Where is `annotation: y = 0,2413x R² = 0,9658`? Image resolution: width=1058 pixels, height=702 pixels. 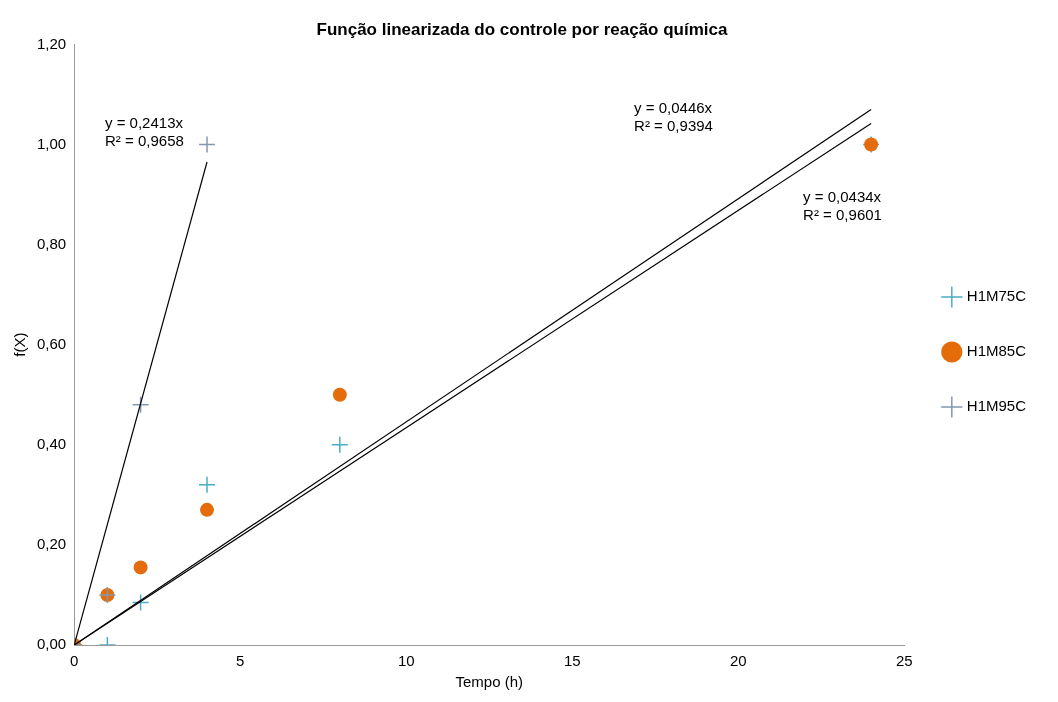
annotation: y = 0,2413x R² = 0,9658 is located at coordinates (144, 131).